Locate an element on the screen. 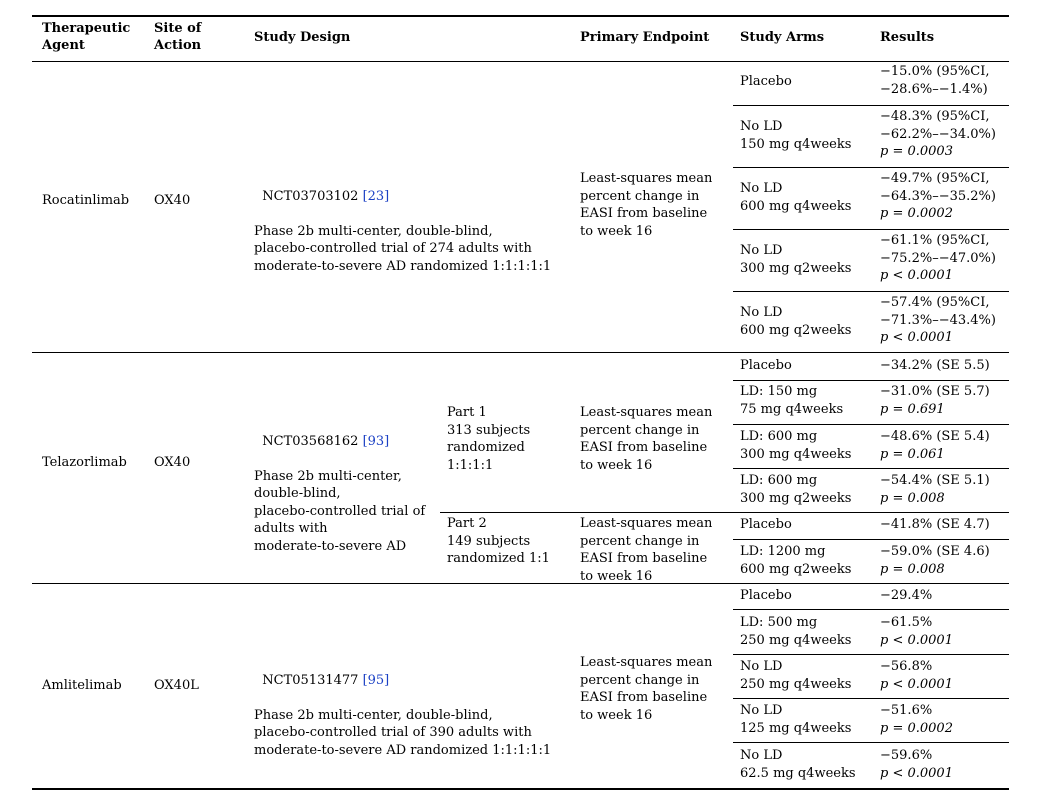 The image size is (1047, 790). arm-cell: No LD 600 mg q4weeks is located at coordinates (796, 197).